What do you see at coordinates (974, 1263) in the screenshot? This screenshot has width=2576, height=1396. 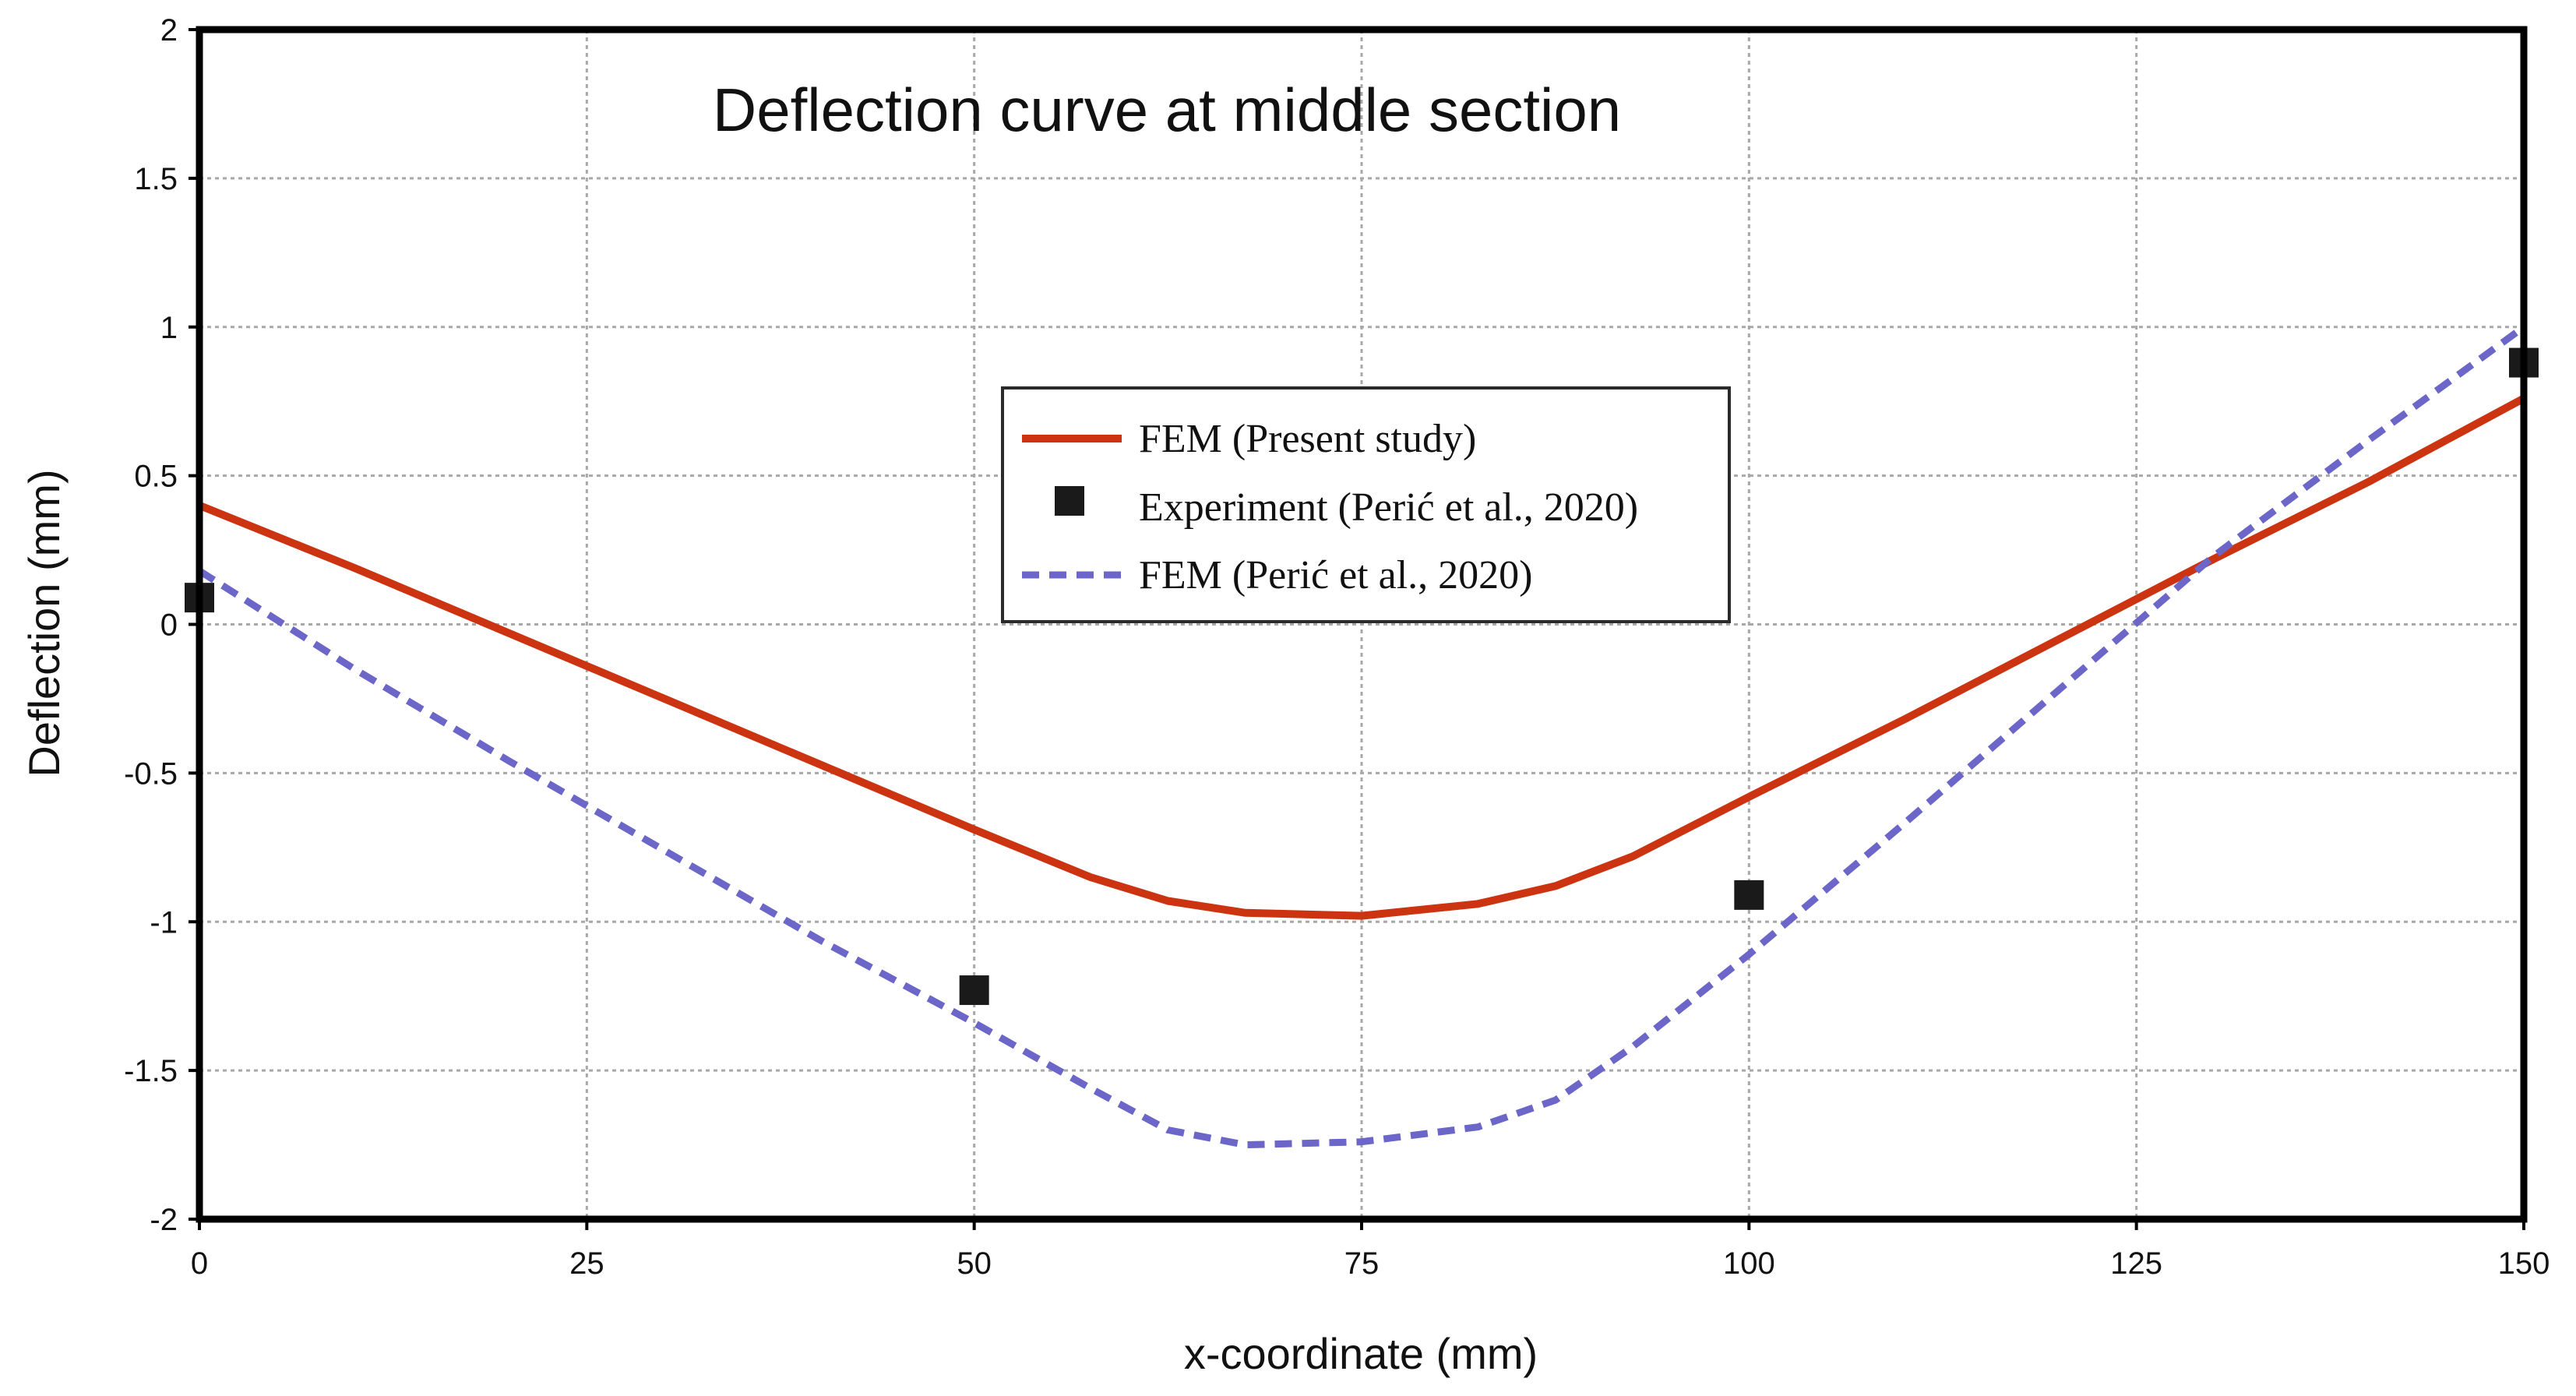 I see `x-tick-label-2: 50` at bounding box center [974, 1263].